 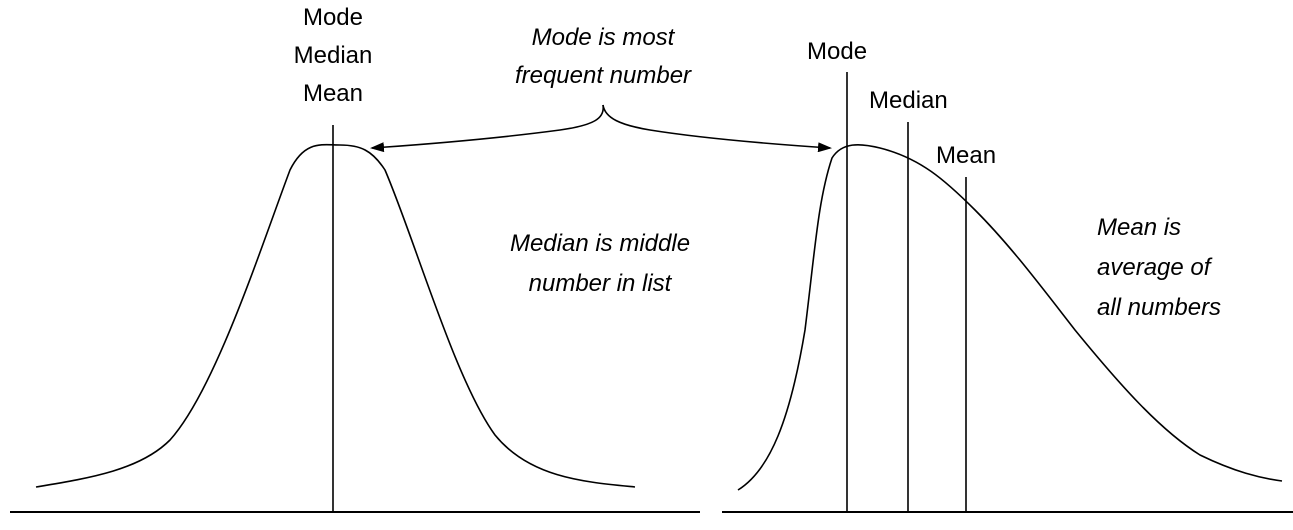 I want to click on left-mean-label: Mean, so click(x=333, y=93).